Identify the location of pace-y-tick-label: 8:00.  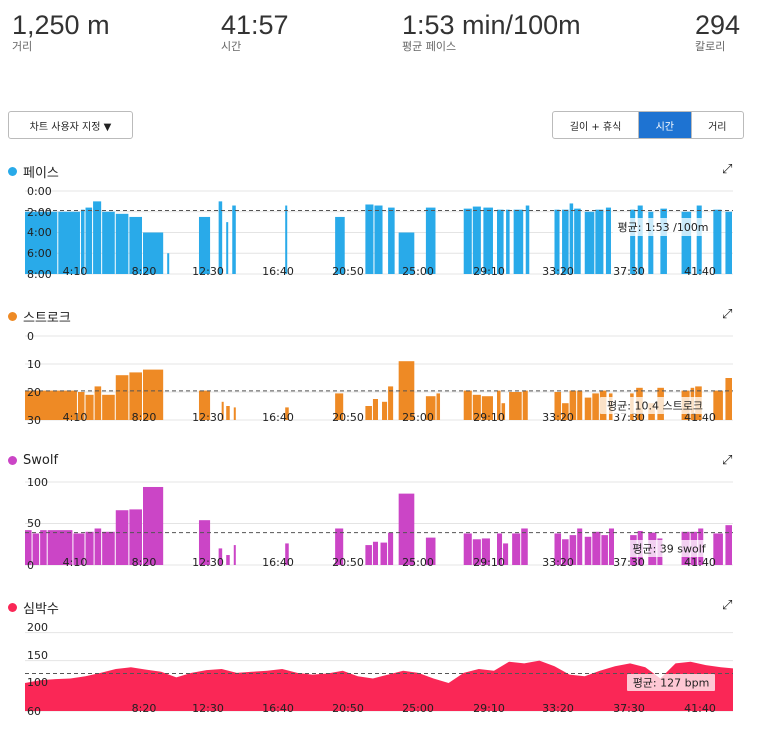
(39, 274).